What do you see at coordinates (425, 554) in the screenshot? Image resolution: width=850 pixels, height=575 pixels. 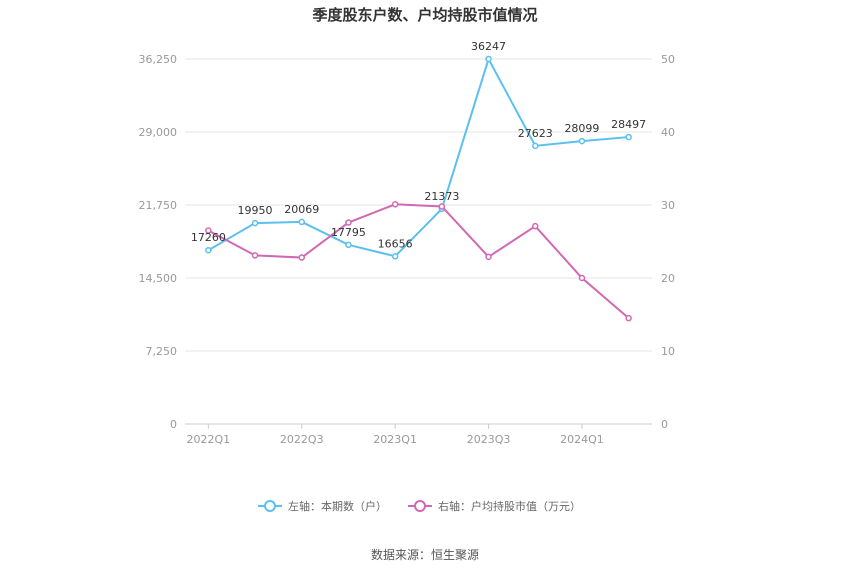 I see `source-note: 数据来源：恒生聚源` at bounding box center [425, 554].